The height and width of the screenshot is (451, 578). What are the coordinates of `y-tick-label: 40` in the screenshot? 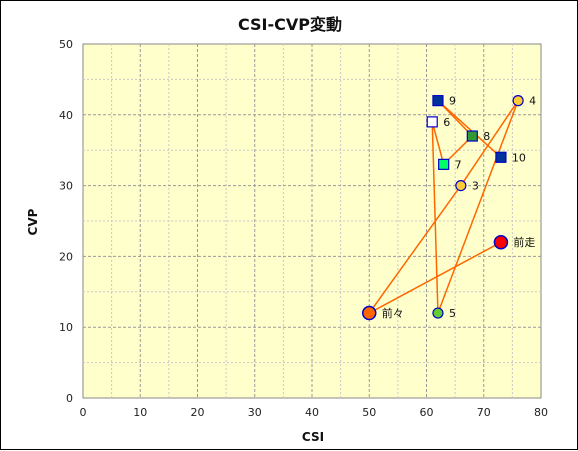 It's located at (66, 115).